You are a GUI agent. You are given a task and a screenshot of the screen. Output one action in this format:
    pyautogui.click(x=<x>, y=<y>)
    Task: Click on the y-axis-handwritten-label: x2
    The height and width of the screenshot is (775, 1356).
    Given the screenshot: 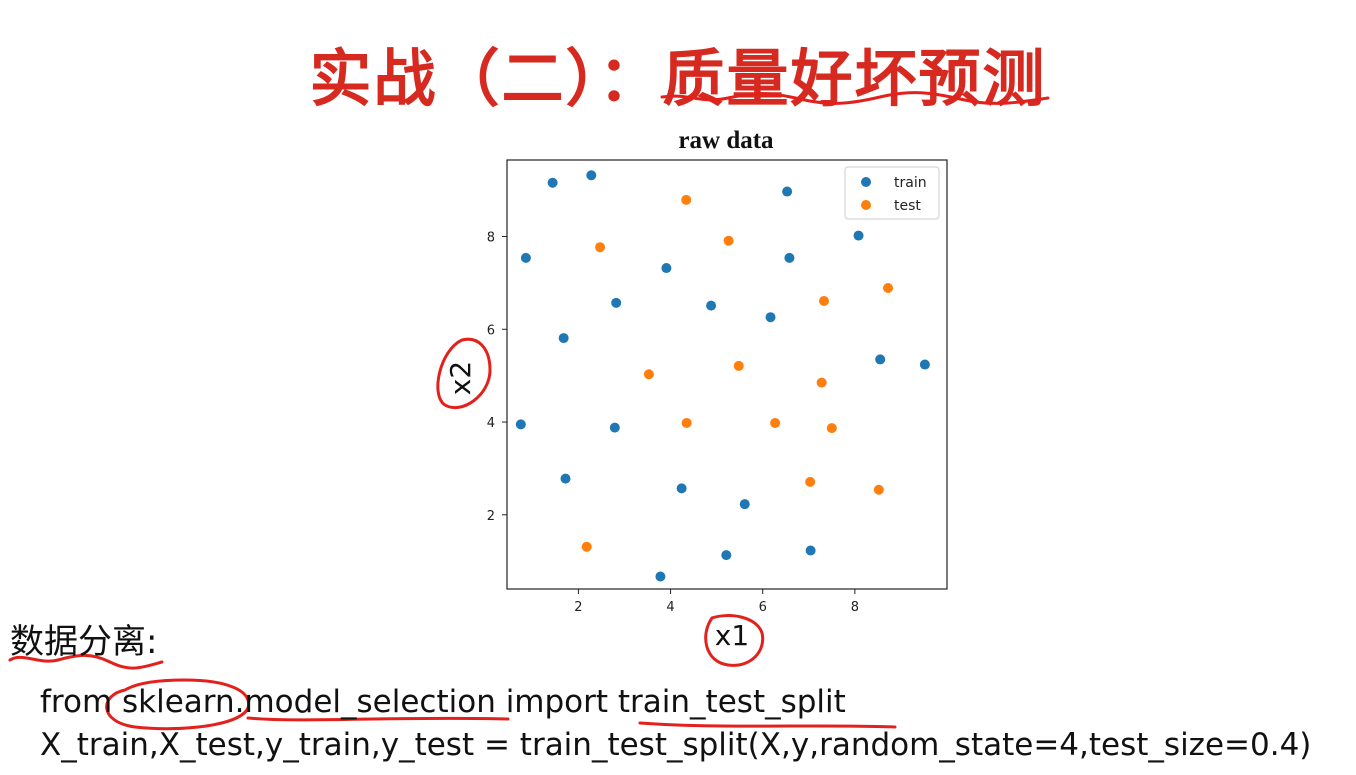 What is the action you would take?
    pyautogui.click(x=464, y=373)
    